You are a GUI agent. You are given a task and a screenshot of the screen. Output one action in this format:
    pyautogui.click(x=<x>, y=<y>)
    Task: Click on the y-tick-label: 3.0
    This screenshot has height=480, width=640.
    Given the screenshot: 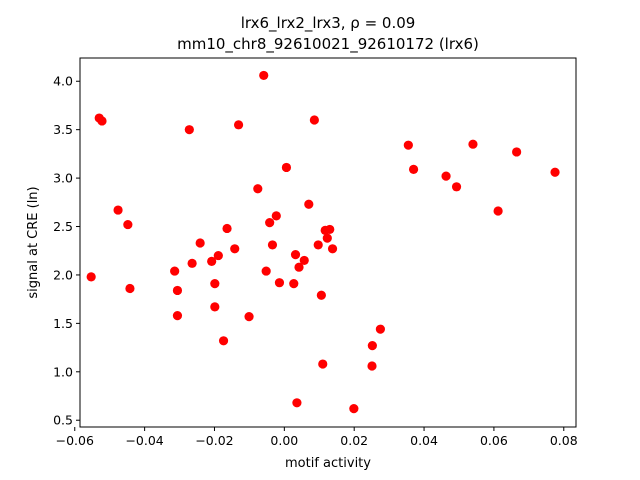 What is the action you would take?
    pyautogui.click(x=63, y=178)
    